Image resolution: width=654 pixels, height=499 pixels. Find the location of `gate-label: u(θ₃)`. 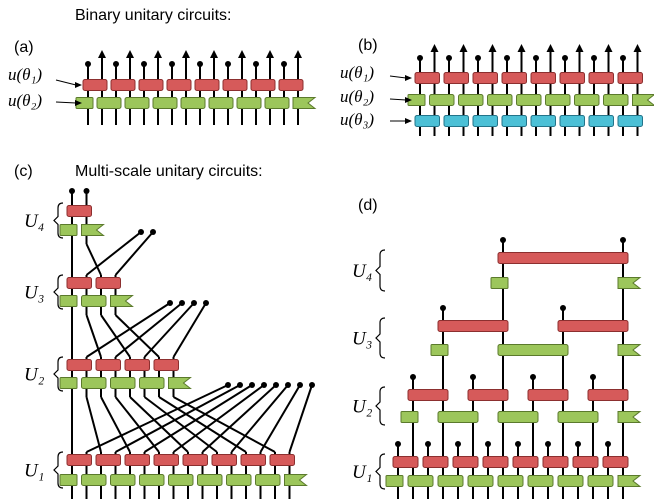

gate-label: u(θ₃) is located at coordinates (357, 119).